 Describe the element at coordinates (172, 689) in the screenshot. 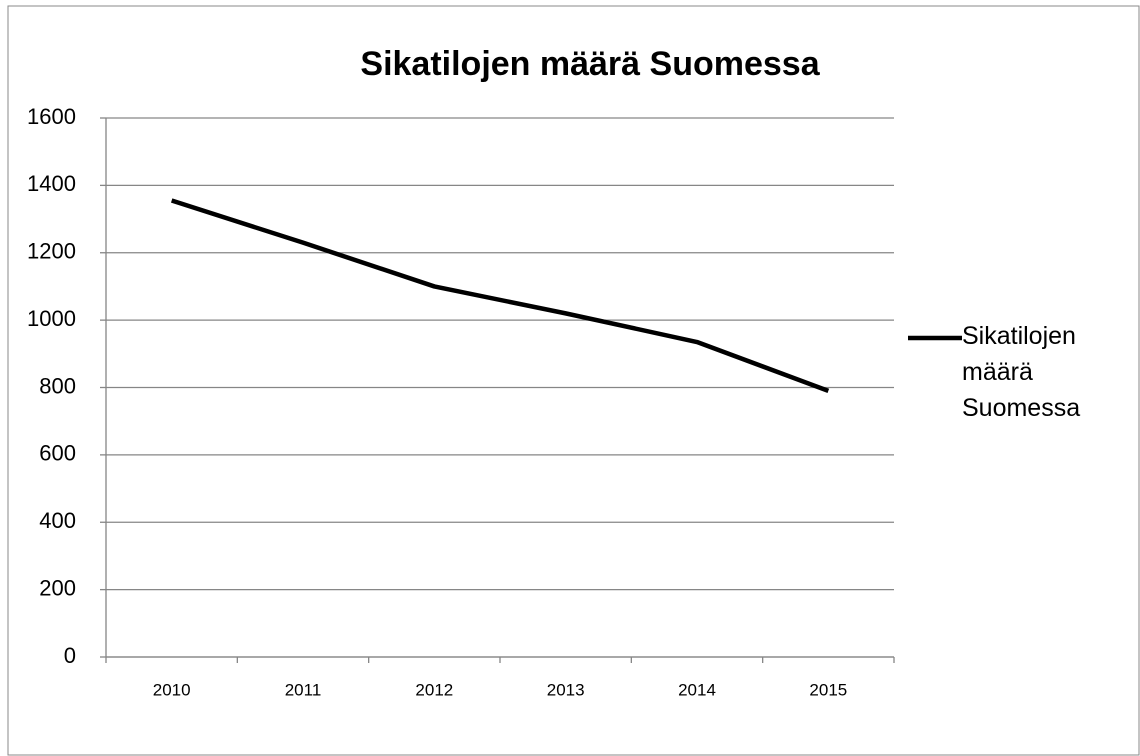

I see `x-tick-label: 2010` at that location.